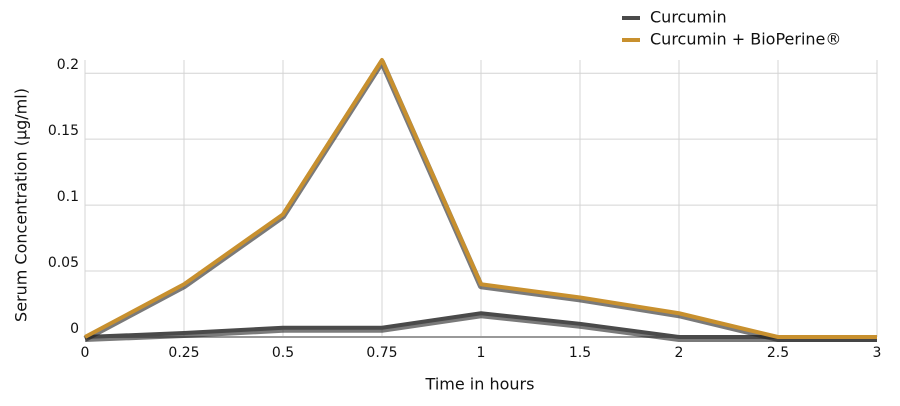  I want to click on legend-label: Curcumin + BioPerine®, so click(745, 39).